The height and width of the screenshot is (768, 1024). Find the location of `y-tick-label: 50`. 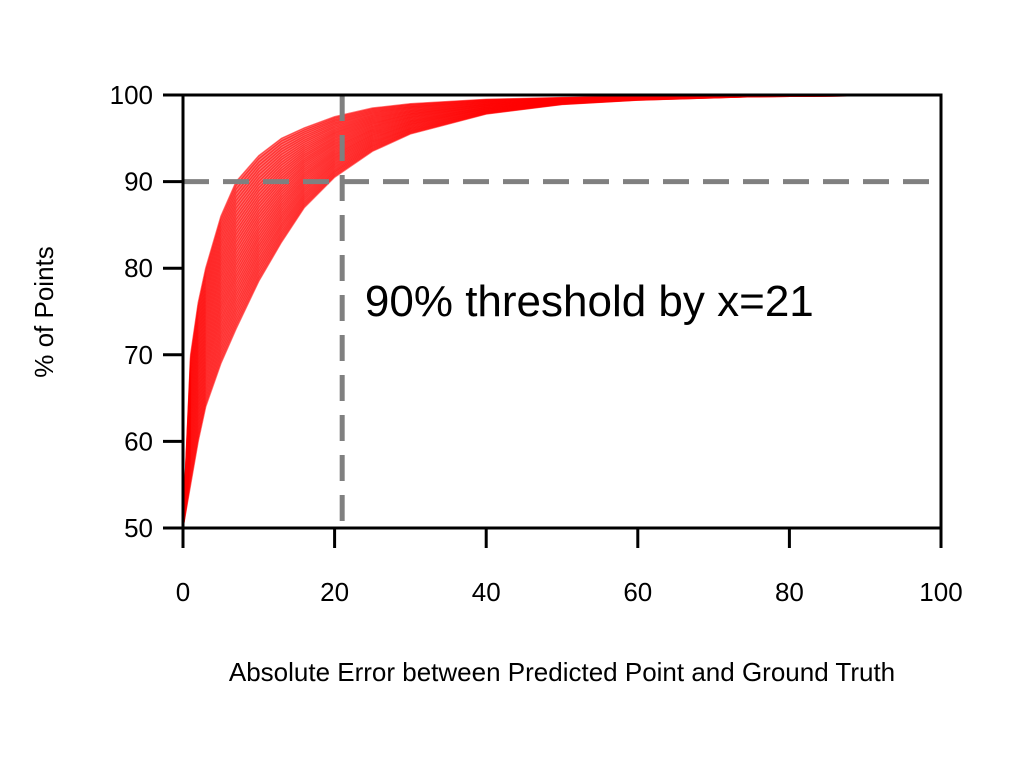

y-tick-label: 50 is located at coordinates (138, 528).